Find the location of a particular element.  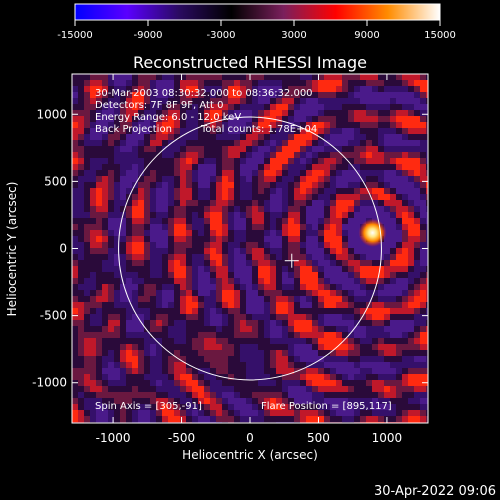

x-tick-label: -500 is located at coordinates (181, 438).